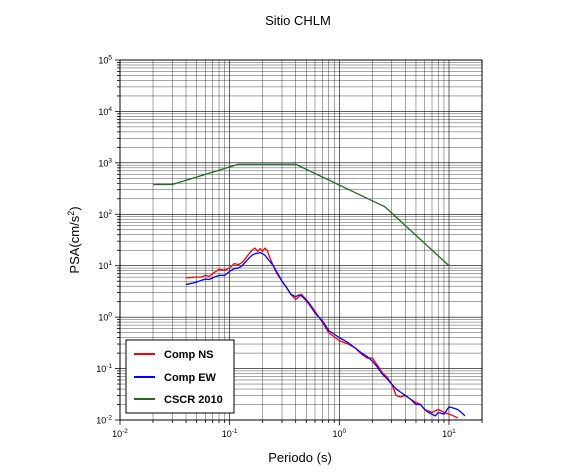 The image size is (586, 475). I want to click on legend: Comp NS Comp EW CSCR 2010, so click(180, 376).